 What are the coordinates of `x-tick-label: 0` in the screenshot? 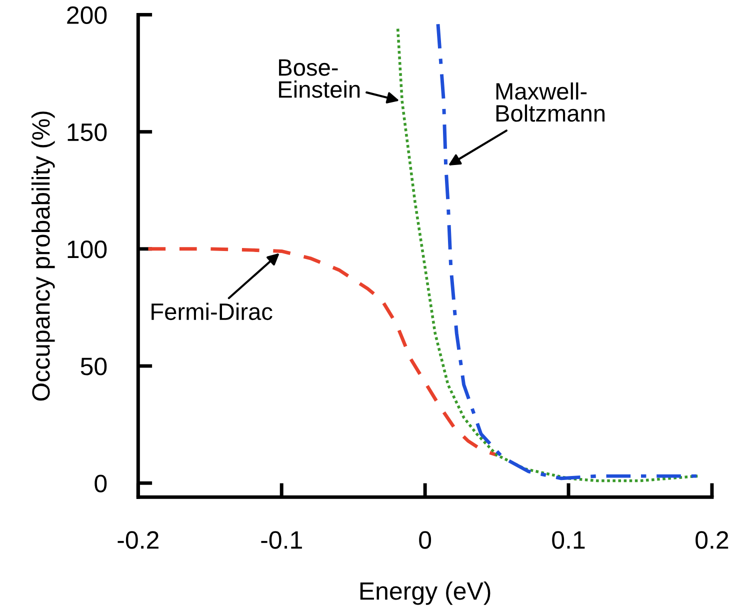 It's located at (425, 540).